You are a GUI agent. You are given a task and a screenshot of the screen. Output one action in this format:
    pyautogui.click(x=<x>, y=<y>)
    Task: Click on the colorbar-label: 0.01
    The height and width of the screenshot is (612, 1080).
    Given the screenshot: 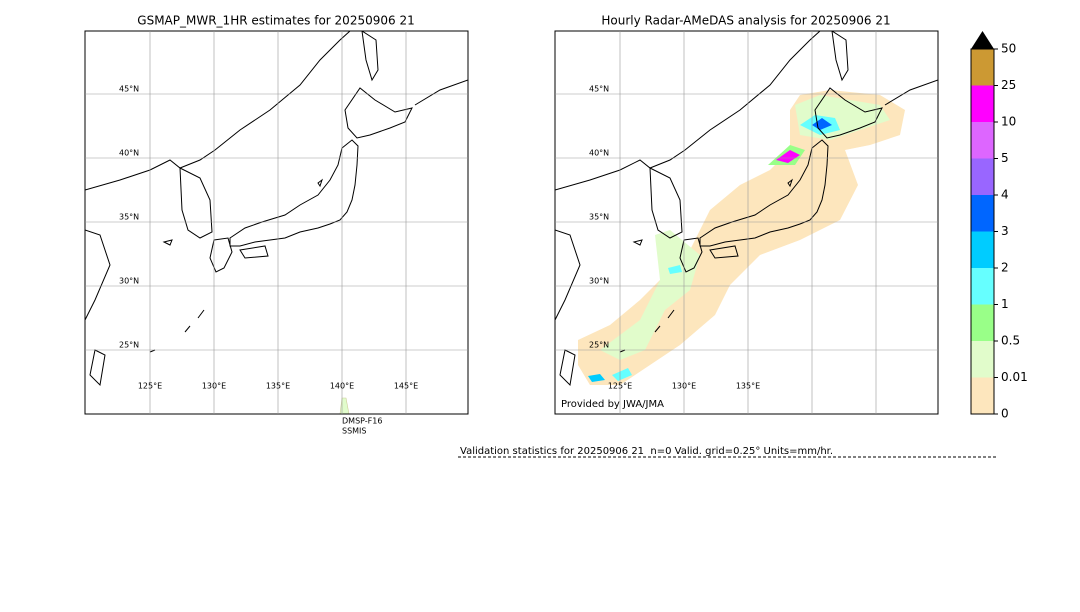 What is the action you would take?
    pyautogui.click(x=1014, y=377)
    